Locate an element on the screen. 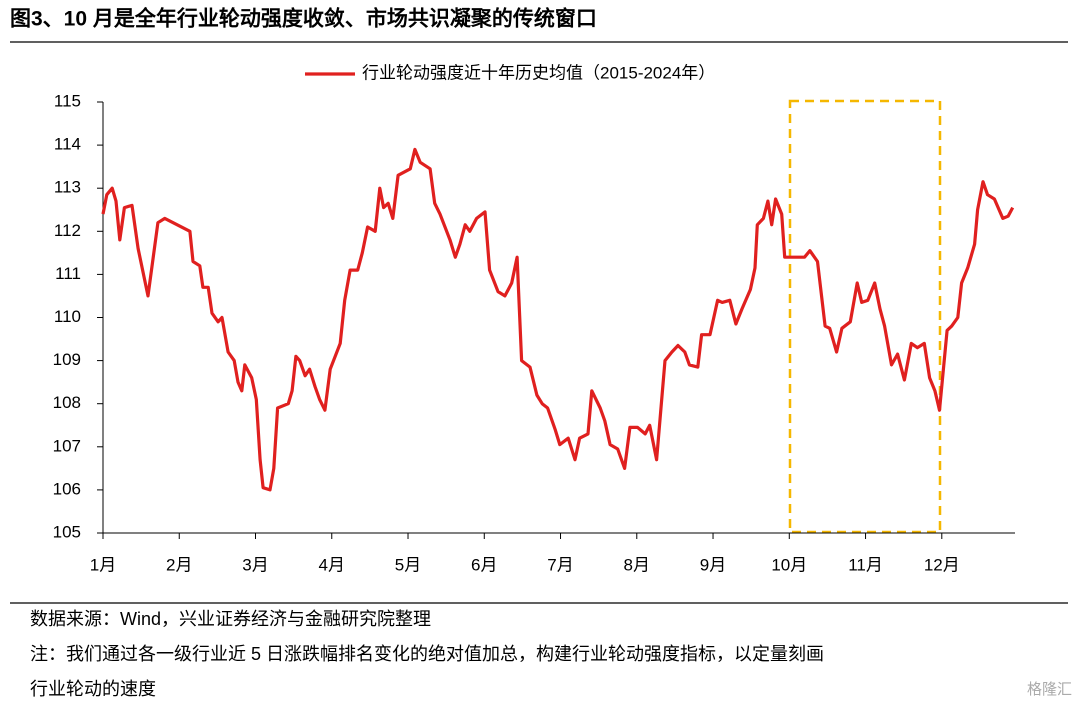 Image resolution: width=1080 pixels, height=709 pixels. x-tick-label: 5月 is located at coordinates (408, 564).